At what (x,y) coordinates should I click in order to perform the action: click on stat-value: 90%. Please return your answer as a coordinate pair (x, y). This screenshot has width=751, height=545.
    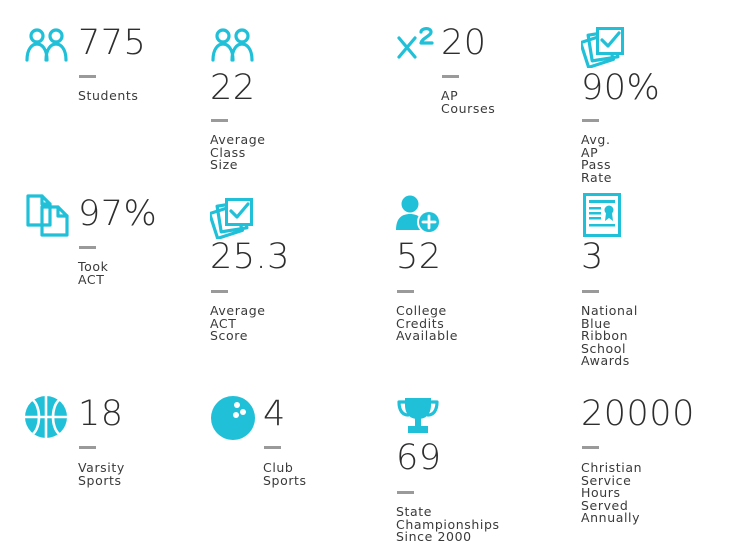
    Looking at the image, I should click on (621, 88).